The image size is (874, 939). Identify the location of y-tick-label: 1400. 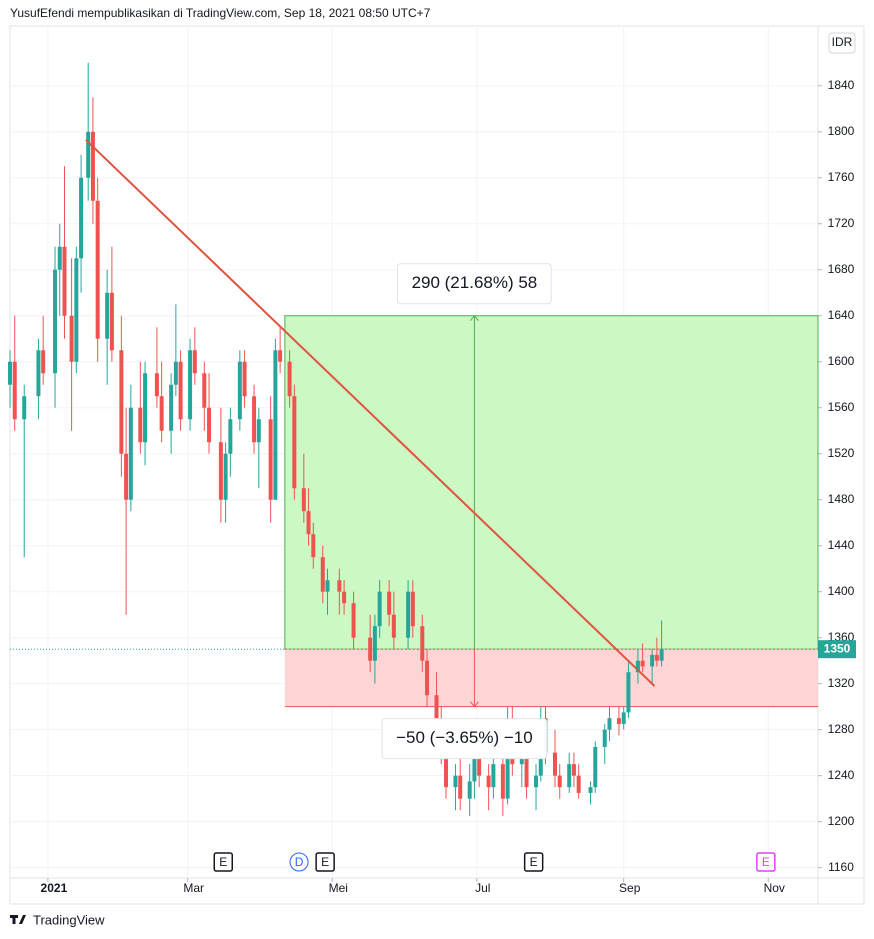
(841, 591).